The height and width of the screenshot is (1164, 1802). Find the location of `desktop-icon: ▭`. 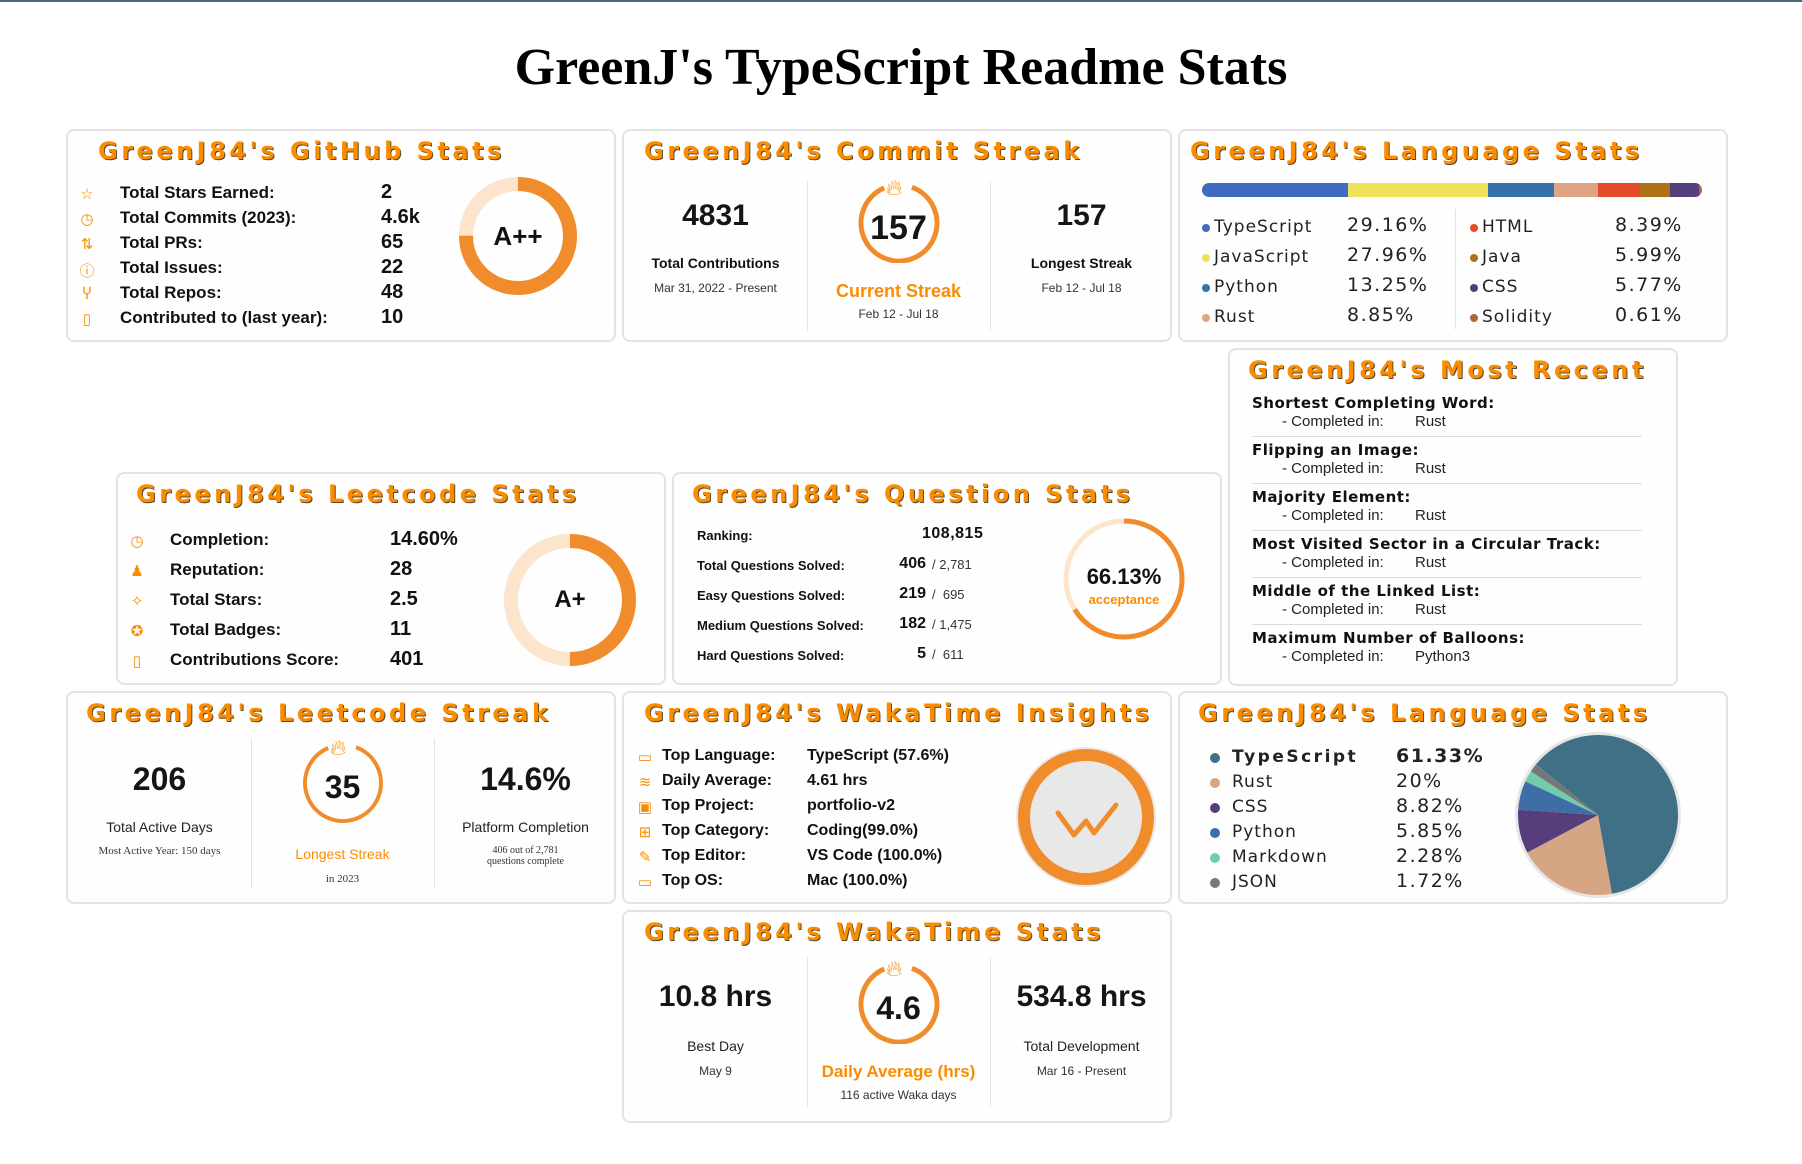

desktop-icon: ▭ is located at coordinates (645, 882).